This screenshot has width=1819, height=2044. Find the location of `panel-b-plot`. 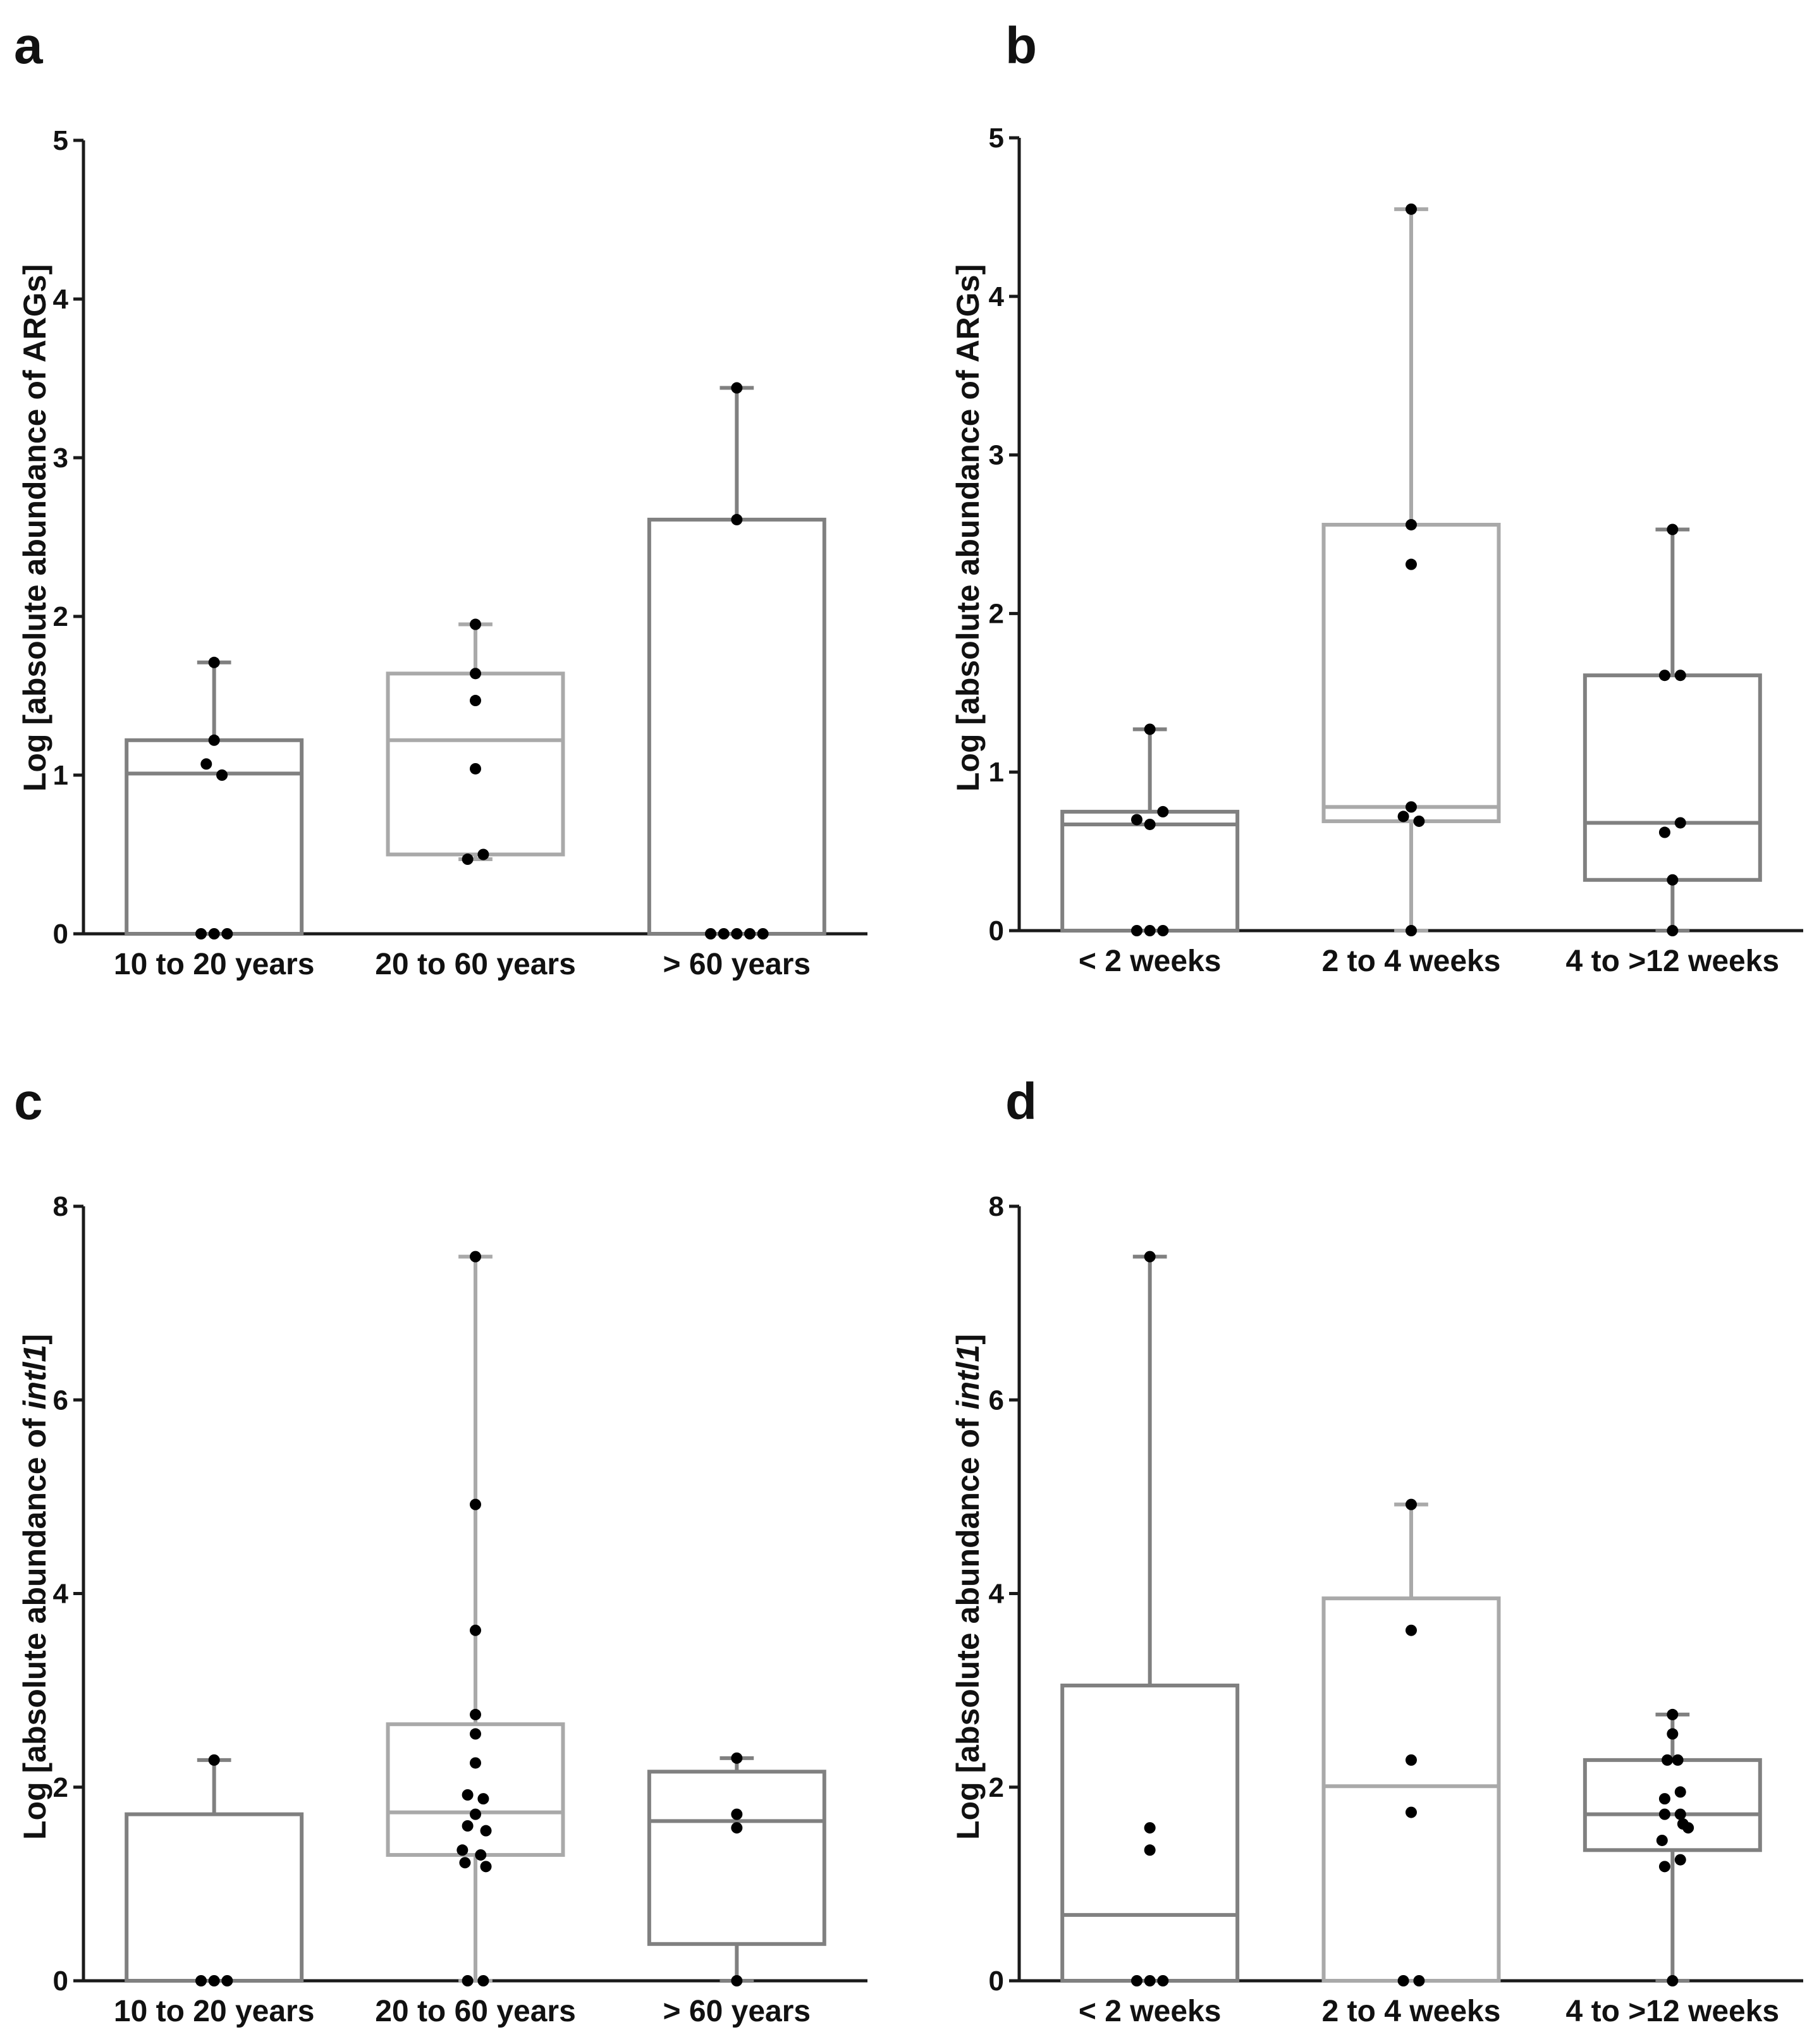

panel-b-plot is located at coordinates (1411, 569).